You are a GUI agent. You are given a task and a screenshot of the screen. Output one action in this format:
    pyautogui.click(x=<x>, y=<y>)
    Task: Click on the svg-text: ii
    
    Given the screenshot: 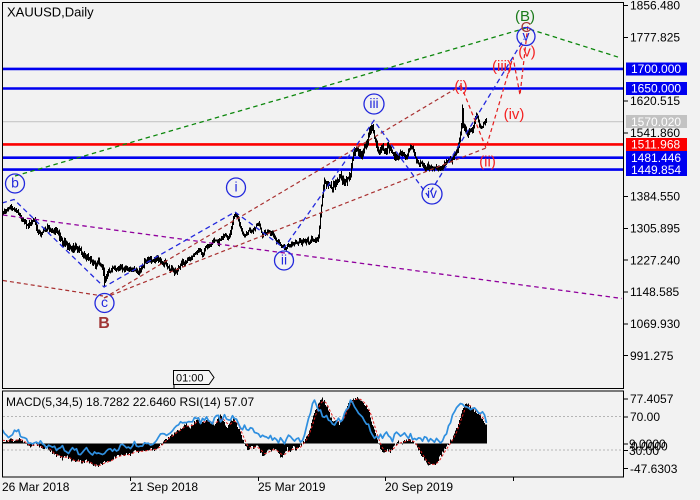 What is the action you would take?
    pyautogui.click(x=284, y=260)
    